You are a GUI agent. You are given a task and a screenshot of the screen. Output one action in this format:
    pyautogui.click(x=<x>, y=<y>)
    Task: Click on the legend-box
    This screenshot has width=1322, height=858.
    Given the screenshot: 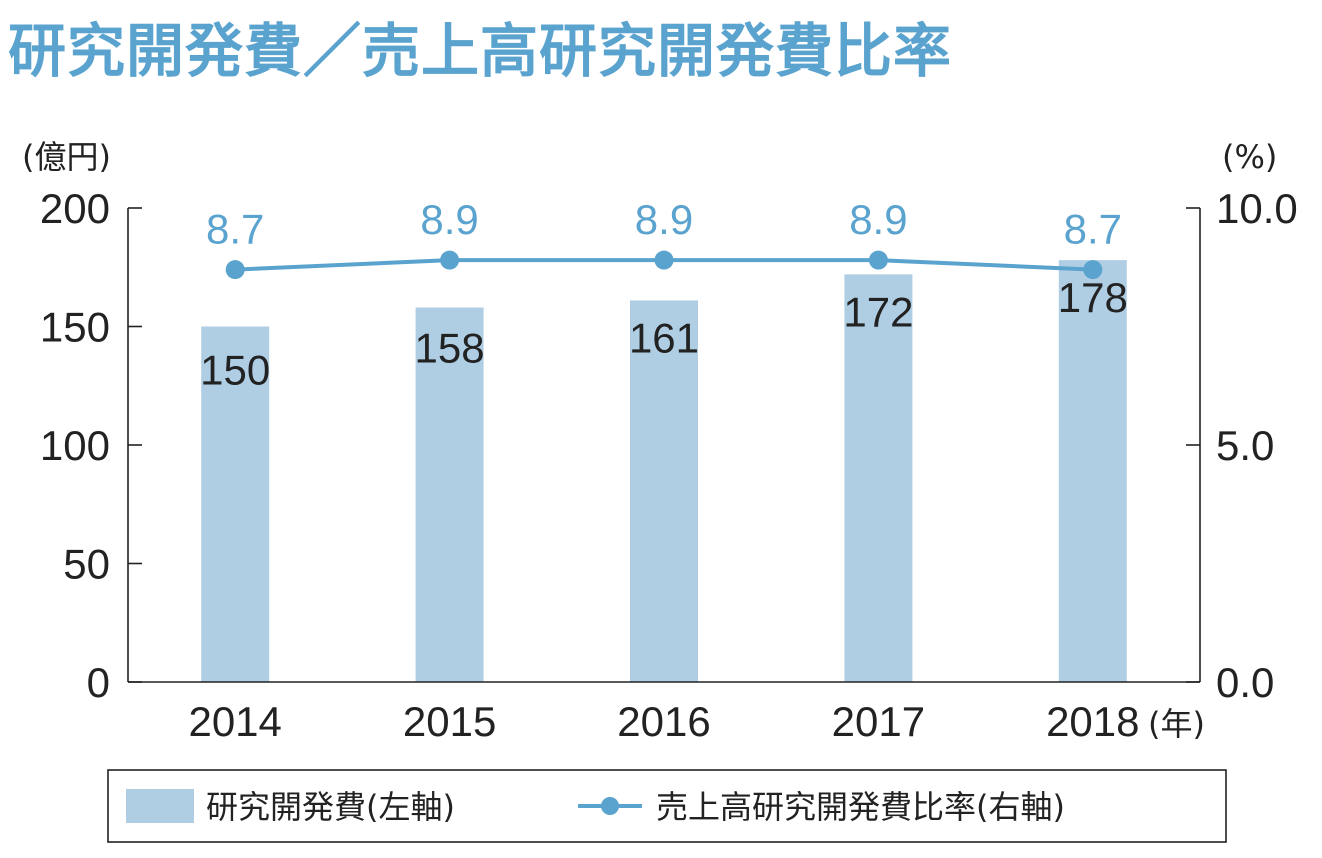 What is the action you would take?
    pyautogui.click(x=667, y=806)
    